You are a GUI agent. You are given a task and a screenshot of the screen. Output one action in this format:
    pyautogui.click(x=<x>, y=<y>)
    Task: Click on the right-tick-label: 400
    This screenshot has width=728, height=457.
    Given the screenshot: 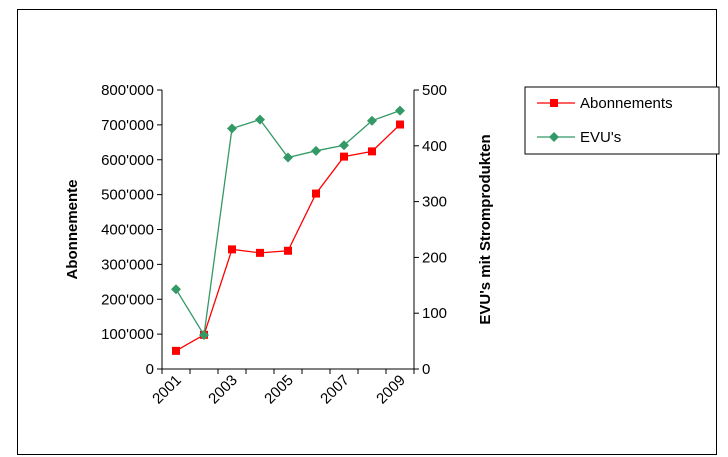 What is the action you would take?
    pyautogui.click(x=434, y=146)
    